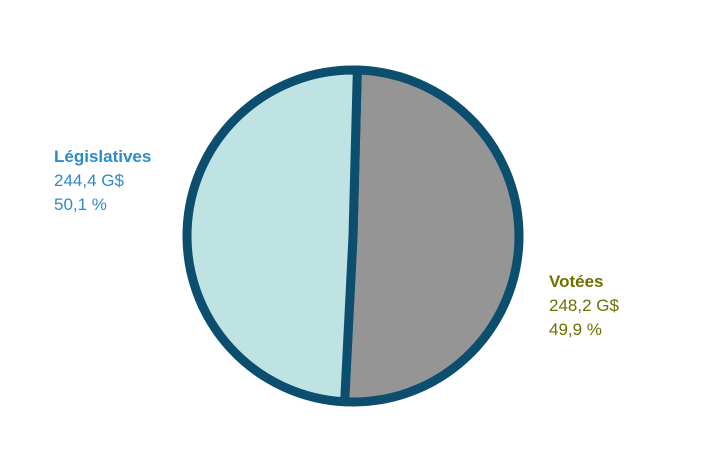 The image size is (707, 466). I want to click on slice-label-votees: Votées 248,2 G$ 49,9 %, so click(584, 306).